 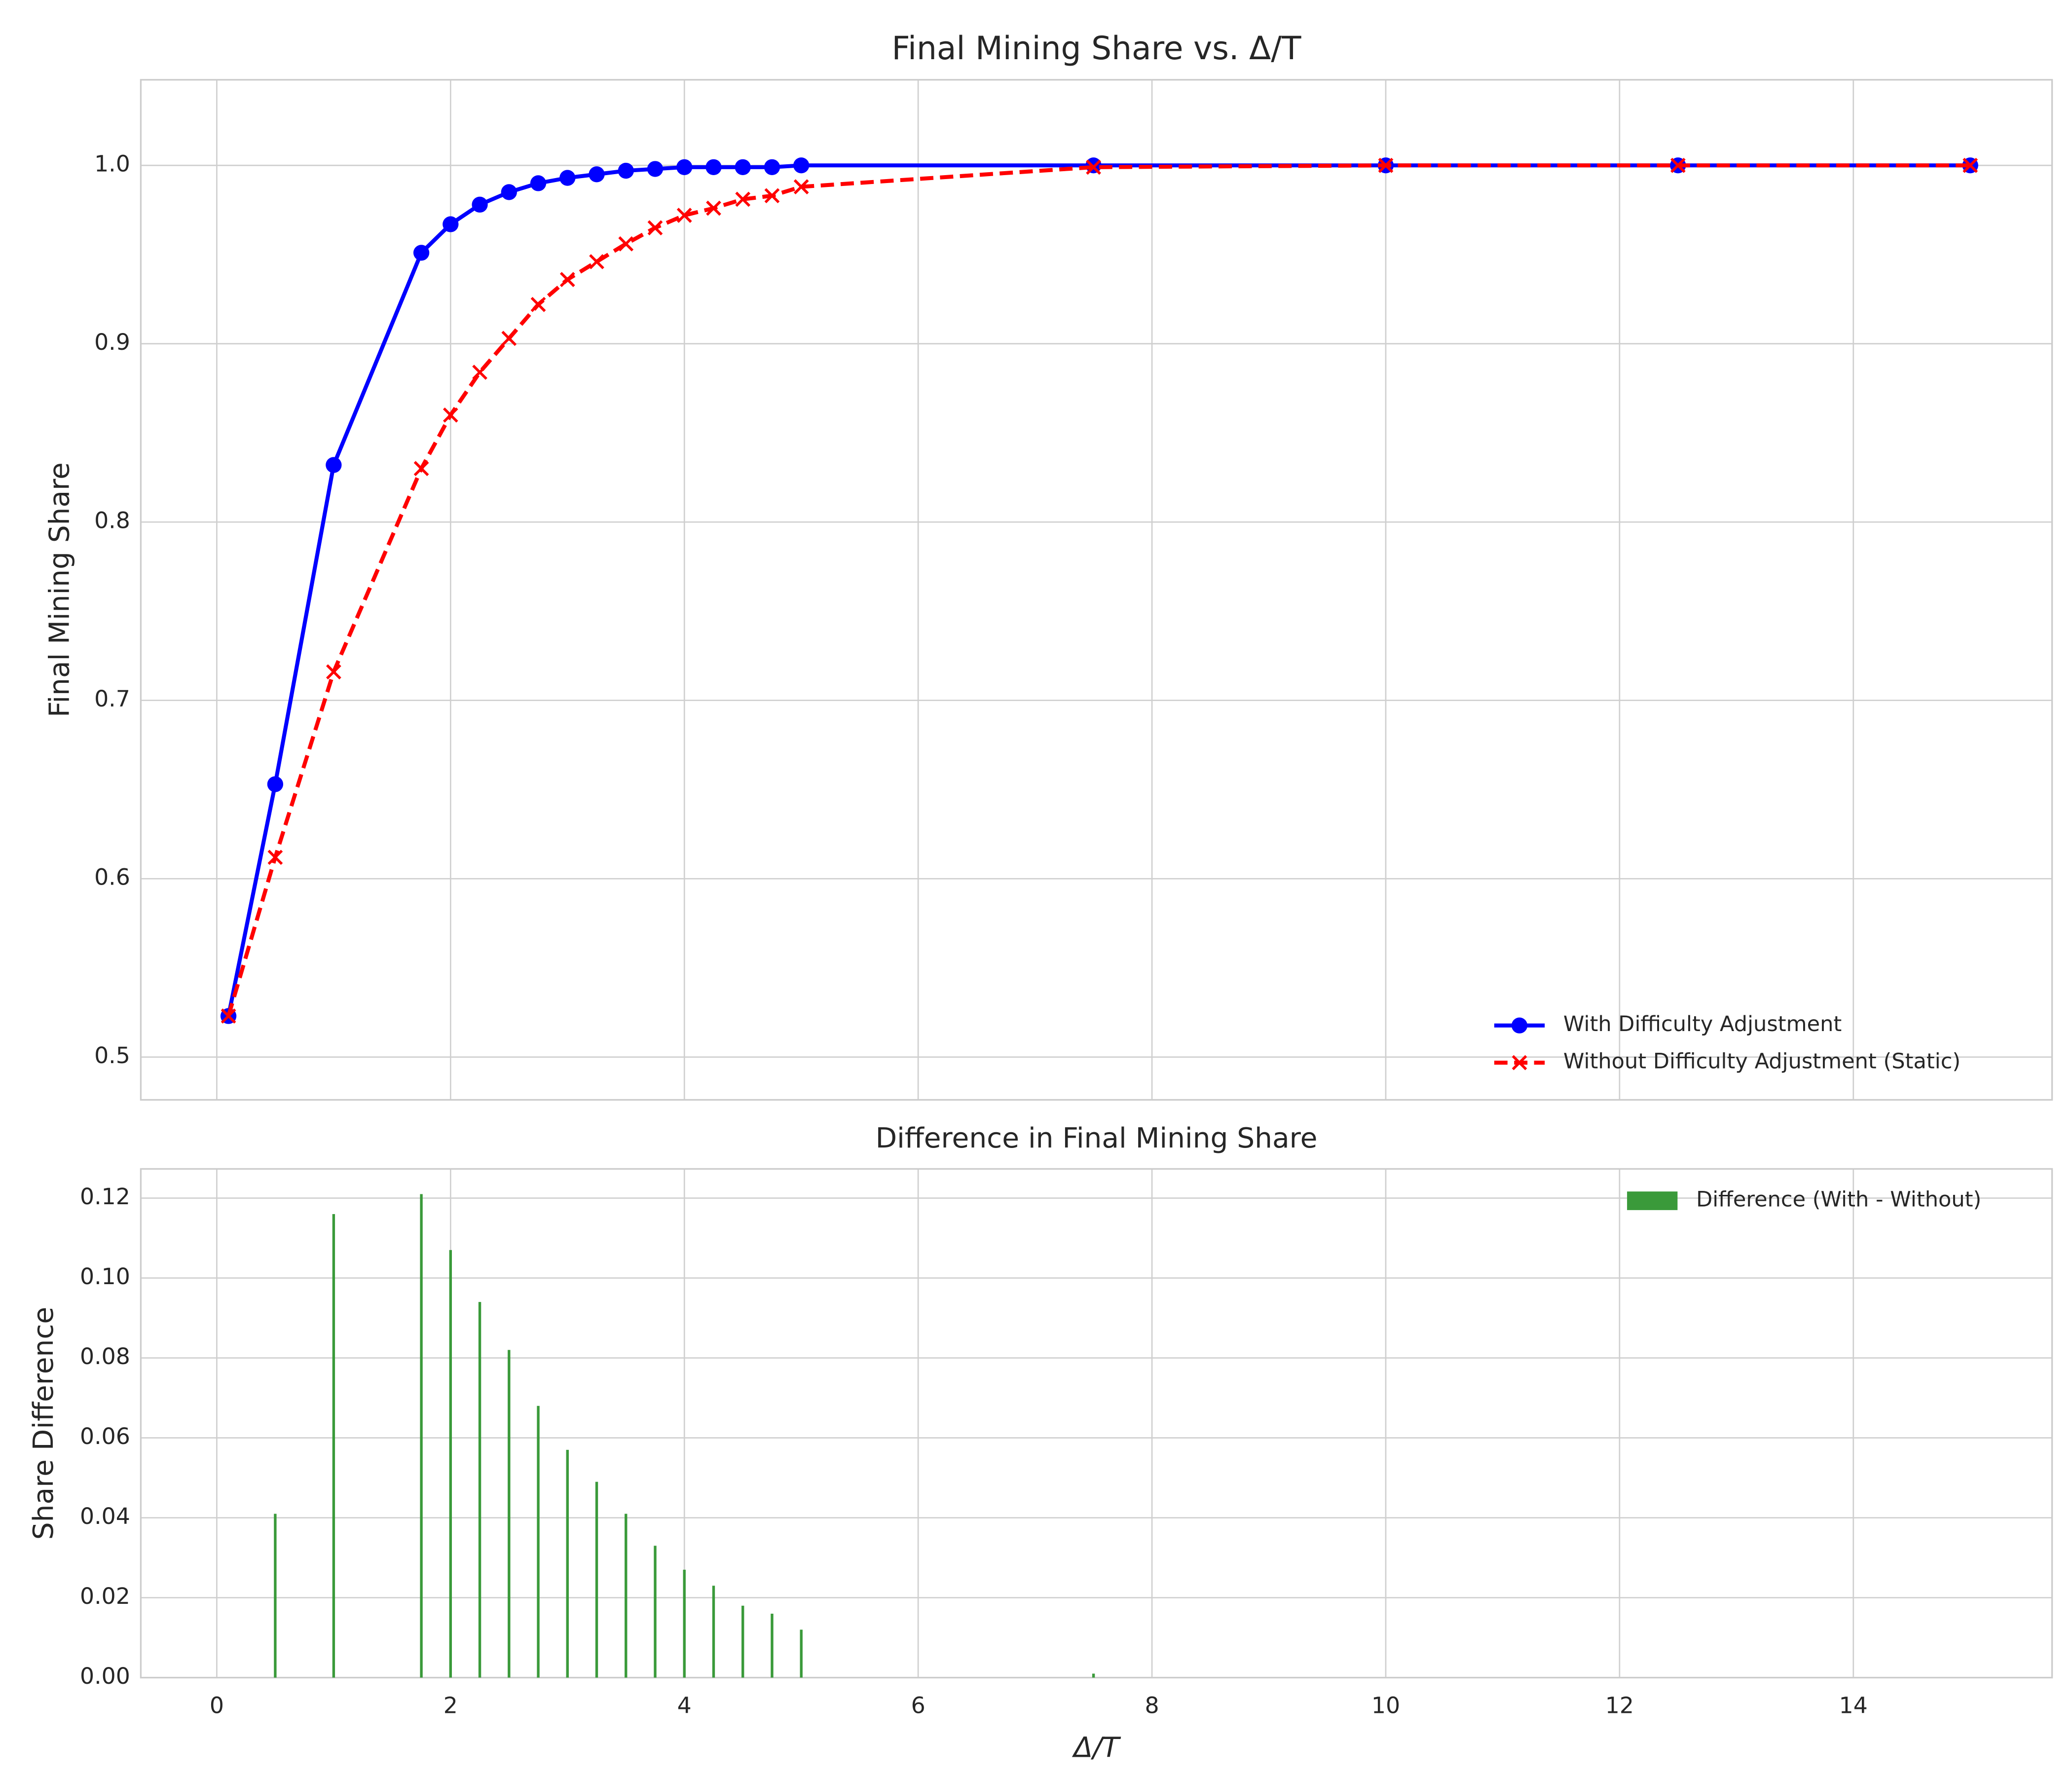 What do you see at coordinates (105, 1676) in the screenshot?
I see `y-tick-label: 0.00` at bounding box center [105, 1676].